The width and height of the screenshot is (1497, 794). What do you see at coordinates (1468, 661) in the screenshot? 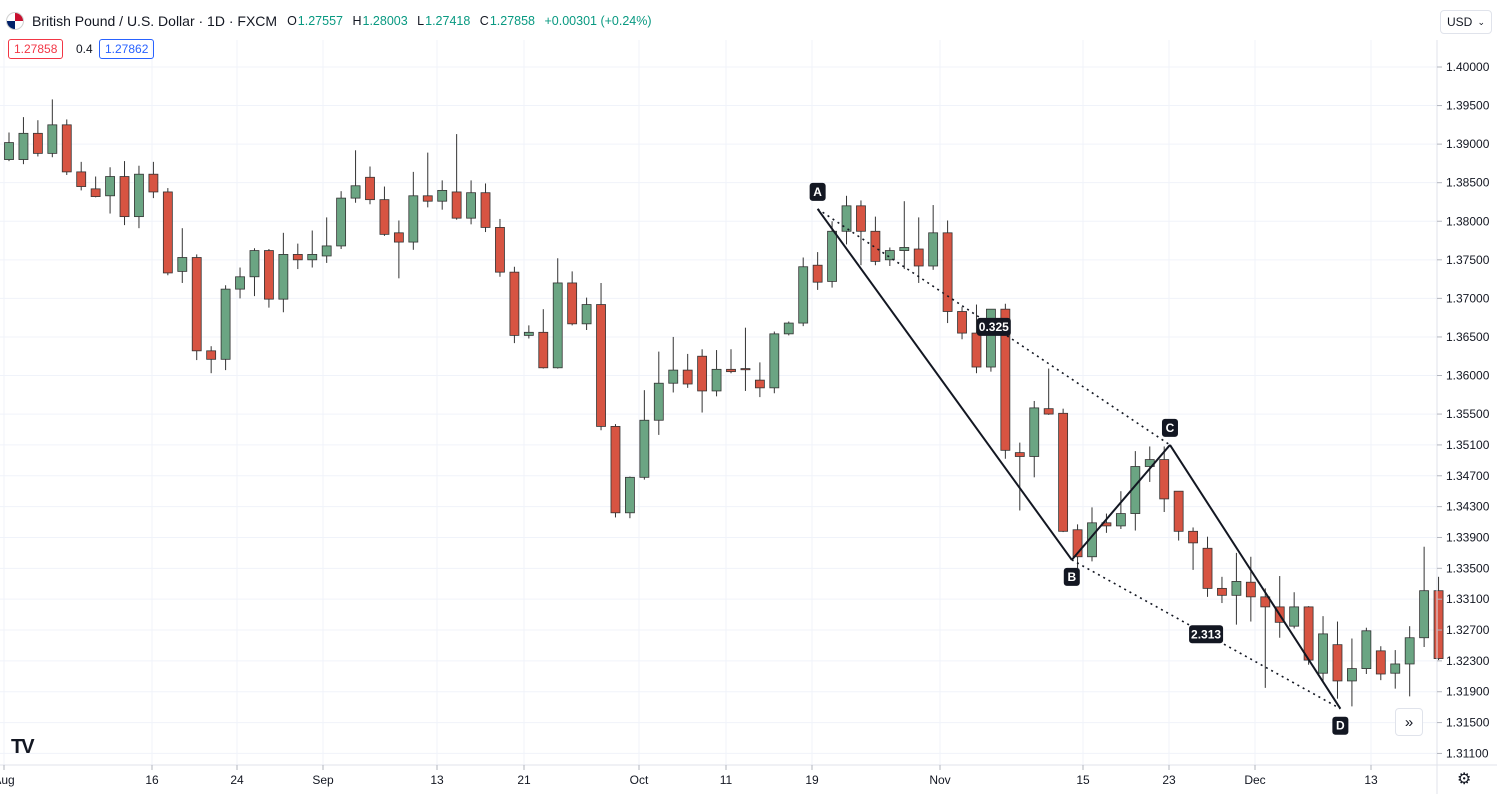
I see `price-tick-label: 1.32300` at bounding box center [1468, 661].